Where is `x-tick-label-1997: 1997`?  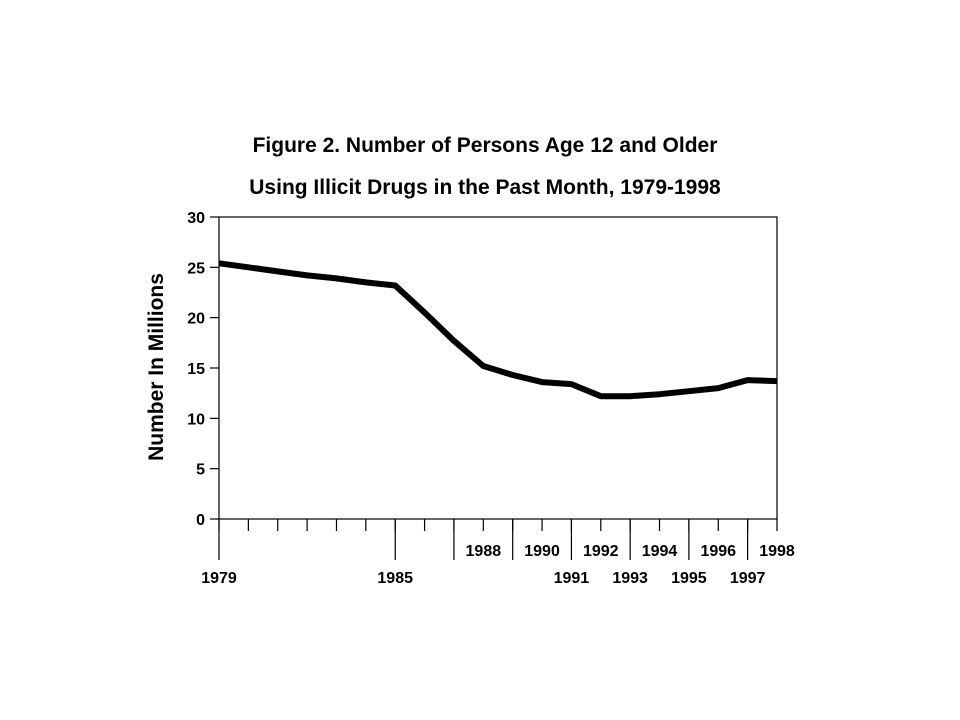
x-tick-label-1997: 1997 is located at coordinates (748, 578).